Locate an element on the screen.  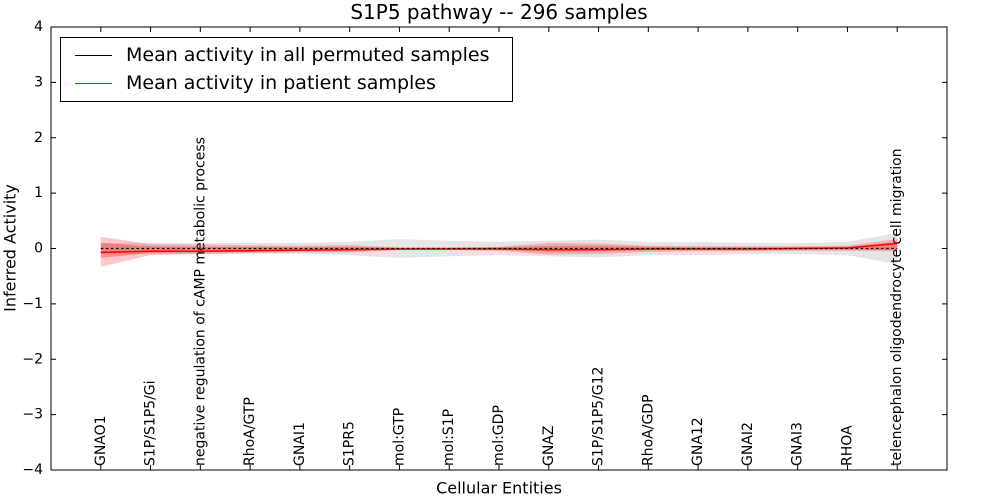
permuted-line-swatch-icon is located at coordinates (93, 55).